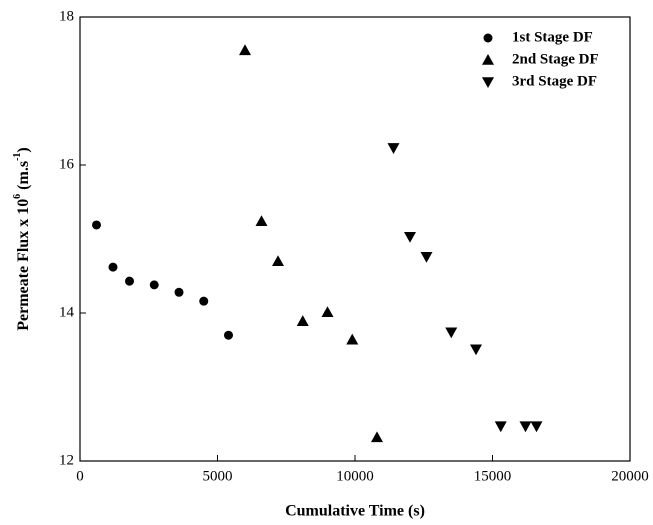 This screenshot has height=525, width=653. I want to click on y-tick-label: 12, so click(66, 460).